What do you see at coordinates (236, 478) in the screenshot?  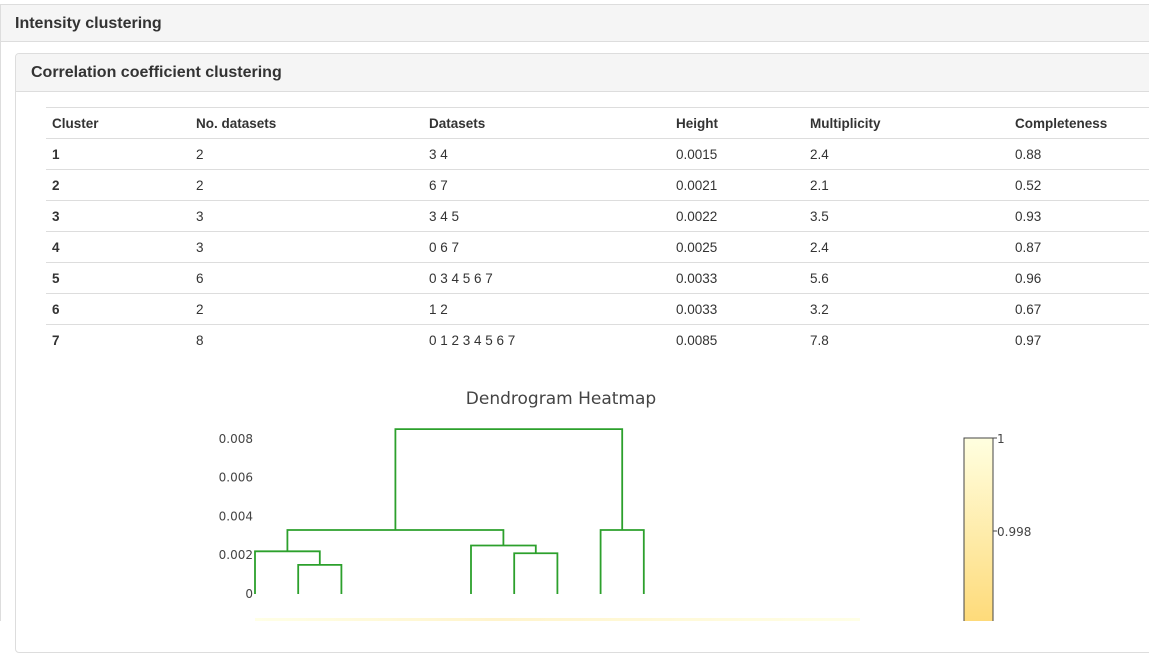 I see `y-tick-label: 0.006` at bounding box center [236, 478].